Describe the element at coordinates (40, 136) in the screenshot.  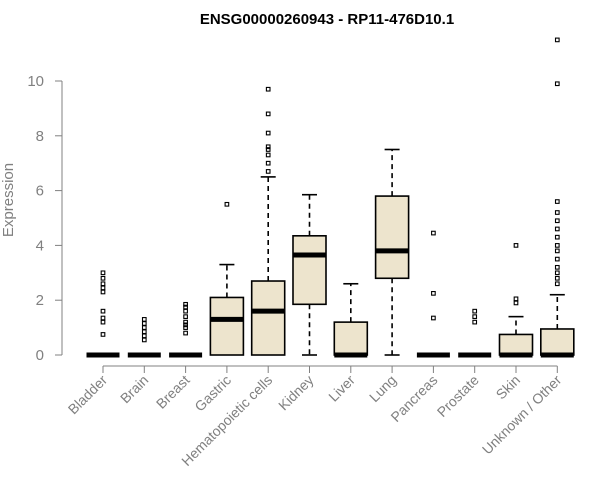
I see `y-tick-label: 8` at that location.